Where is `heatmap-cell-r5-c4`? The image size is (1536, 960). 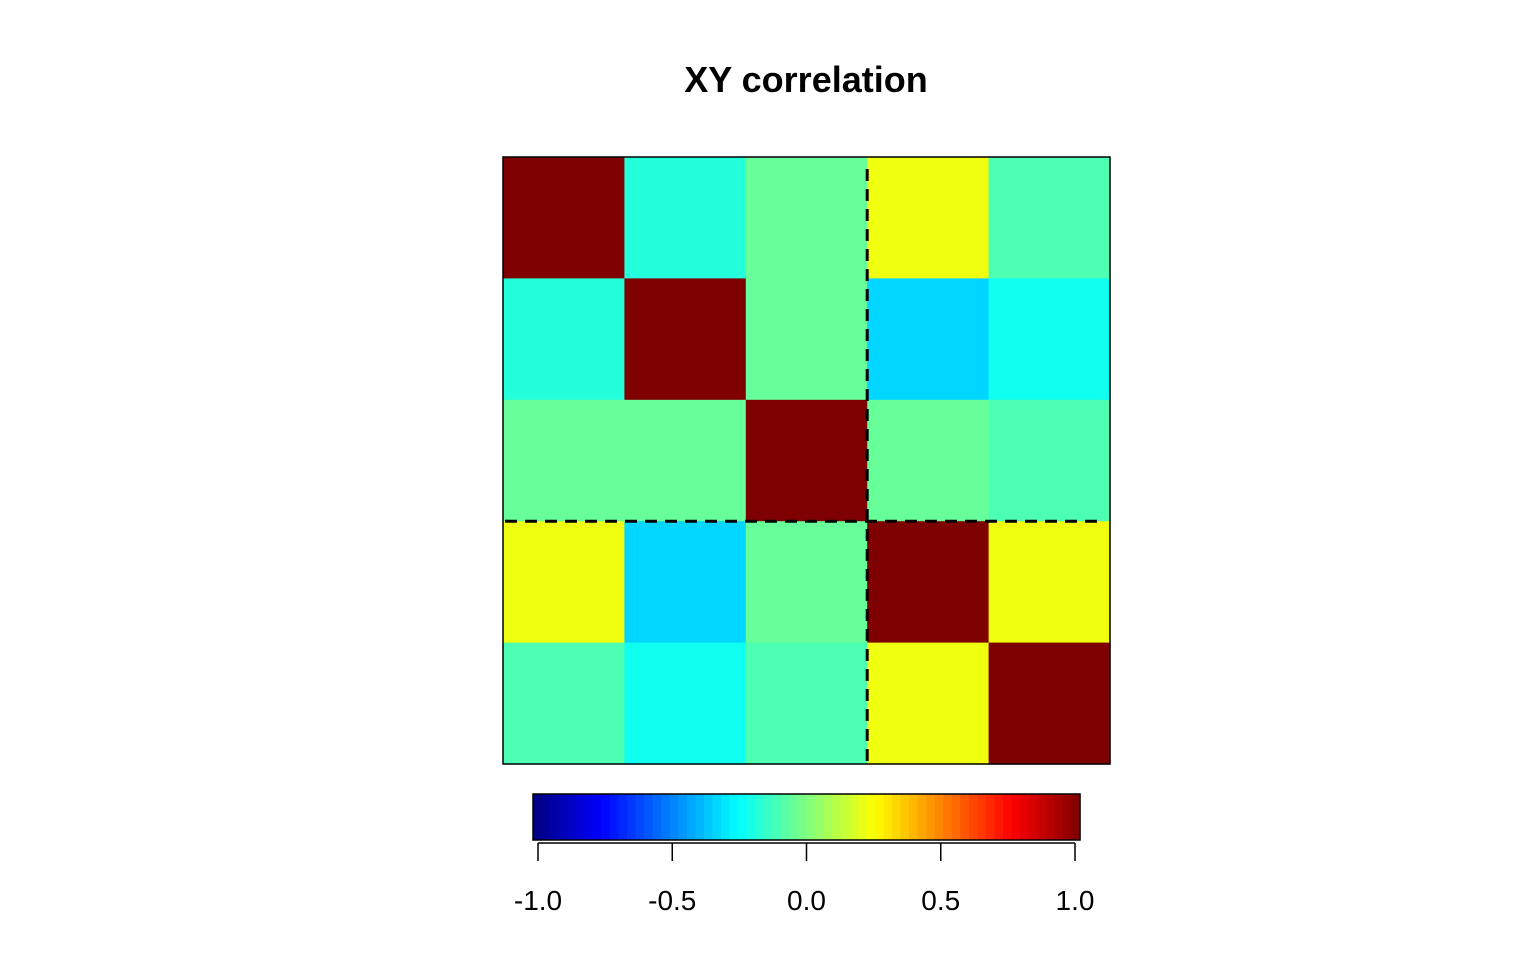 heatmap-cell-r5-c4 is located at coordinates (928, 703).